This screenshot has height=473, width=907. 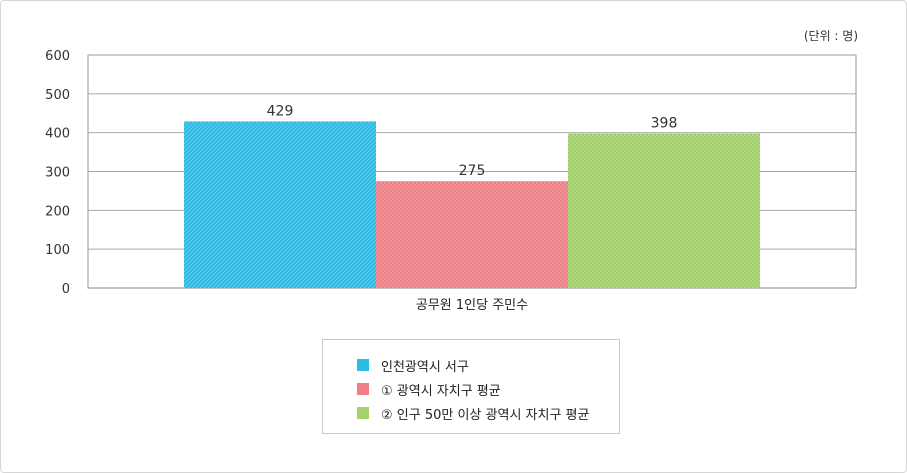 What do you see at coordinates (57, 56) in the screenshot?
I see `y-tick-label: 600` at bounding box center [57, 56].